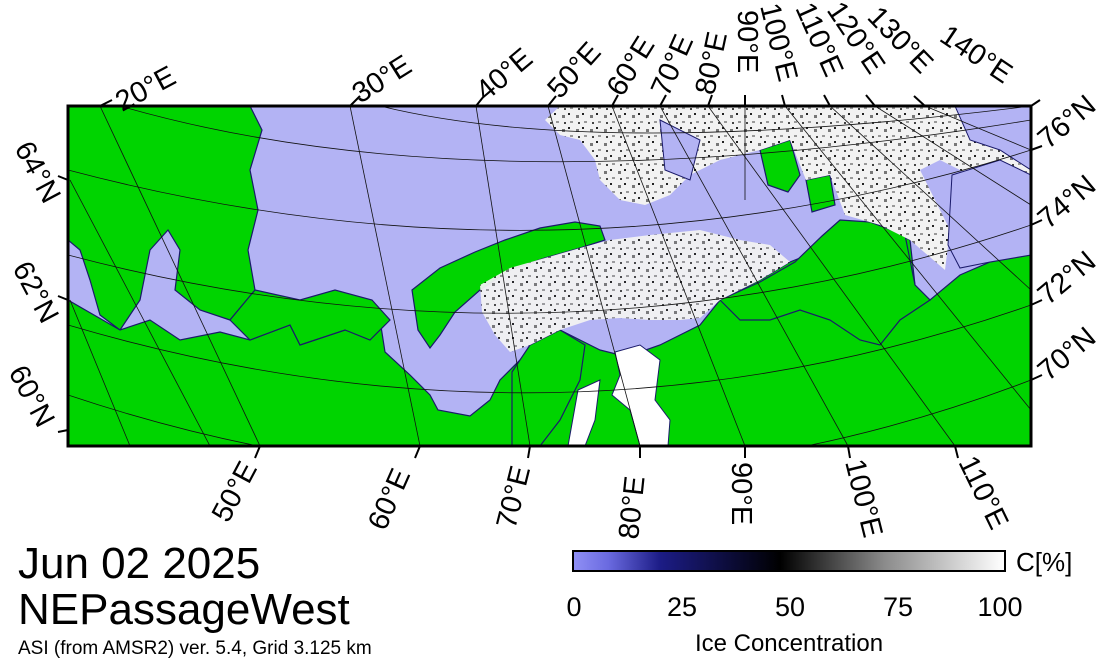  Describe the element at coordinates (195, 648) in the screenshot. I see `source-label: ASI (from AMSR2) ver. 5.4, Grid 3.125 km` at that location.